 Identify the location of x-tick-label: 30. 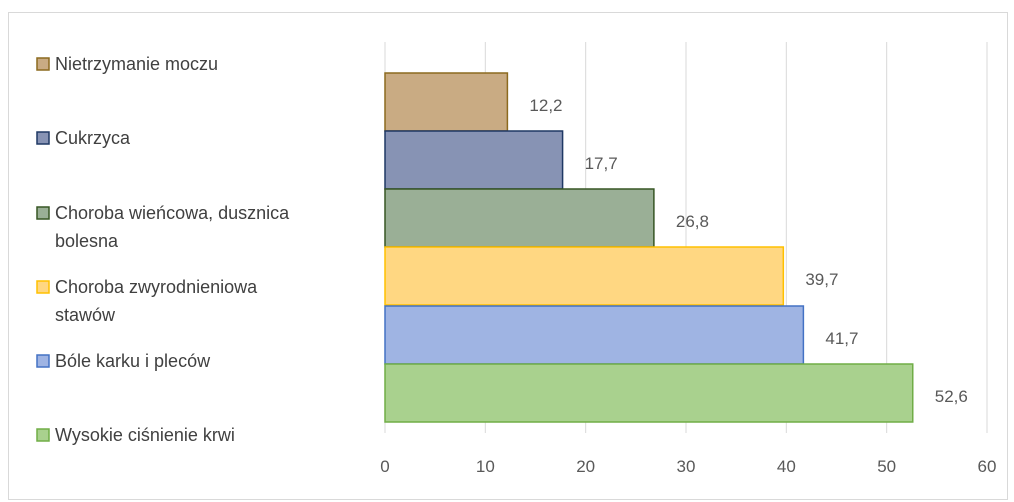
(686, 466).